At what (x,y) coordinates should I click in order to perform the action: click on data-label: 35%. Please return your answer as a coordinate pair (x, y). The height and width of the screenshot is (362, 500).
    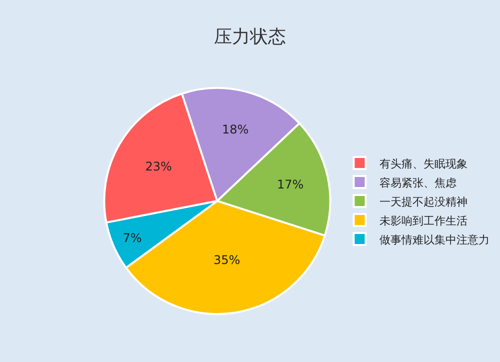
    Looking at the image, I should click on (226, 260).